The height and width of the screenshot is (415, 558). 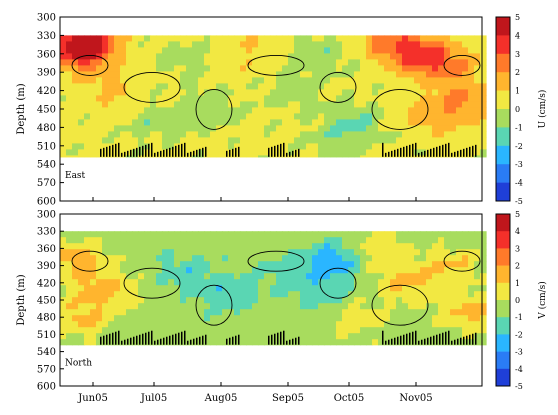 What do you see at coordinates (517, 231) in the screenshot?
I see `colorbar-tick-label: 4` at bounding box center [517, 231].